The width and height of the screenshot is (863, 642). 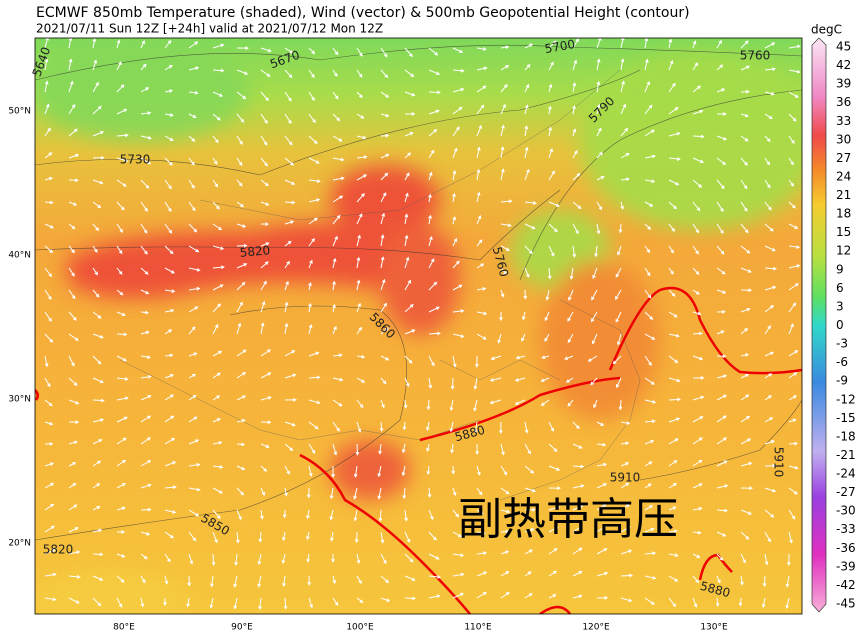 I want to click on lon-label: 130°E, so click(x=714, y=628).